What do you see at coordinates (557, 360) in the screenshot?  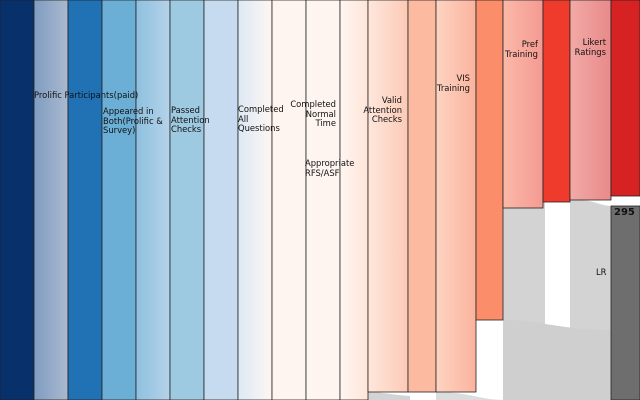 I see `flow-pref-to-lr` at bounding box center [557, 360].